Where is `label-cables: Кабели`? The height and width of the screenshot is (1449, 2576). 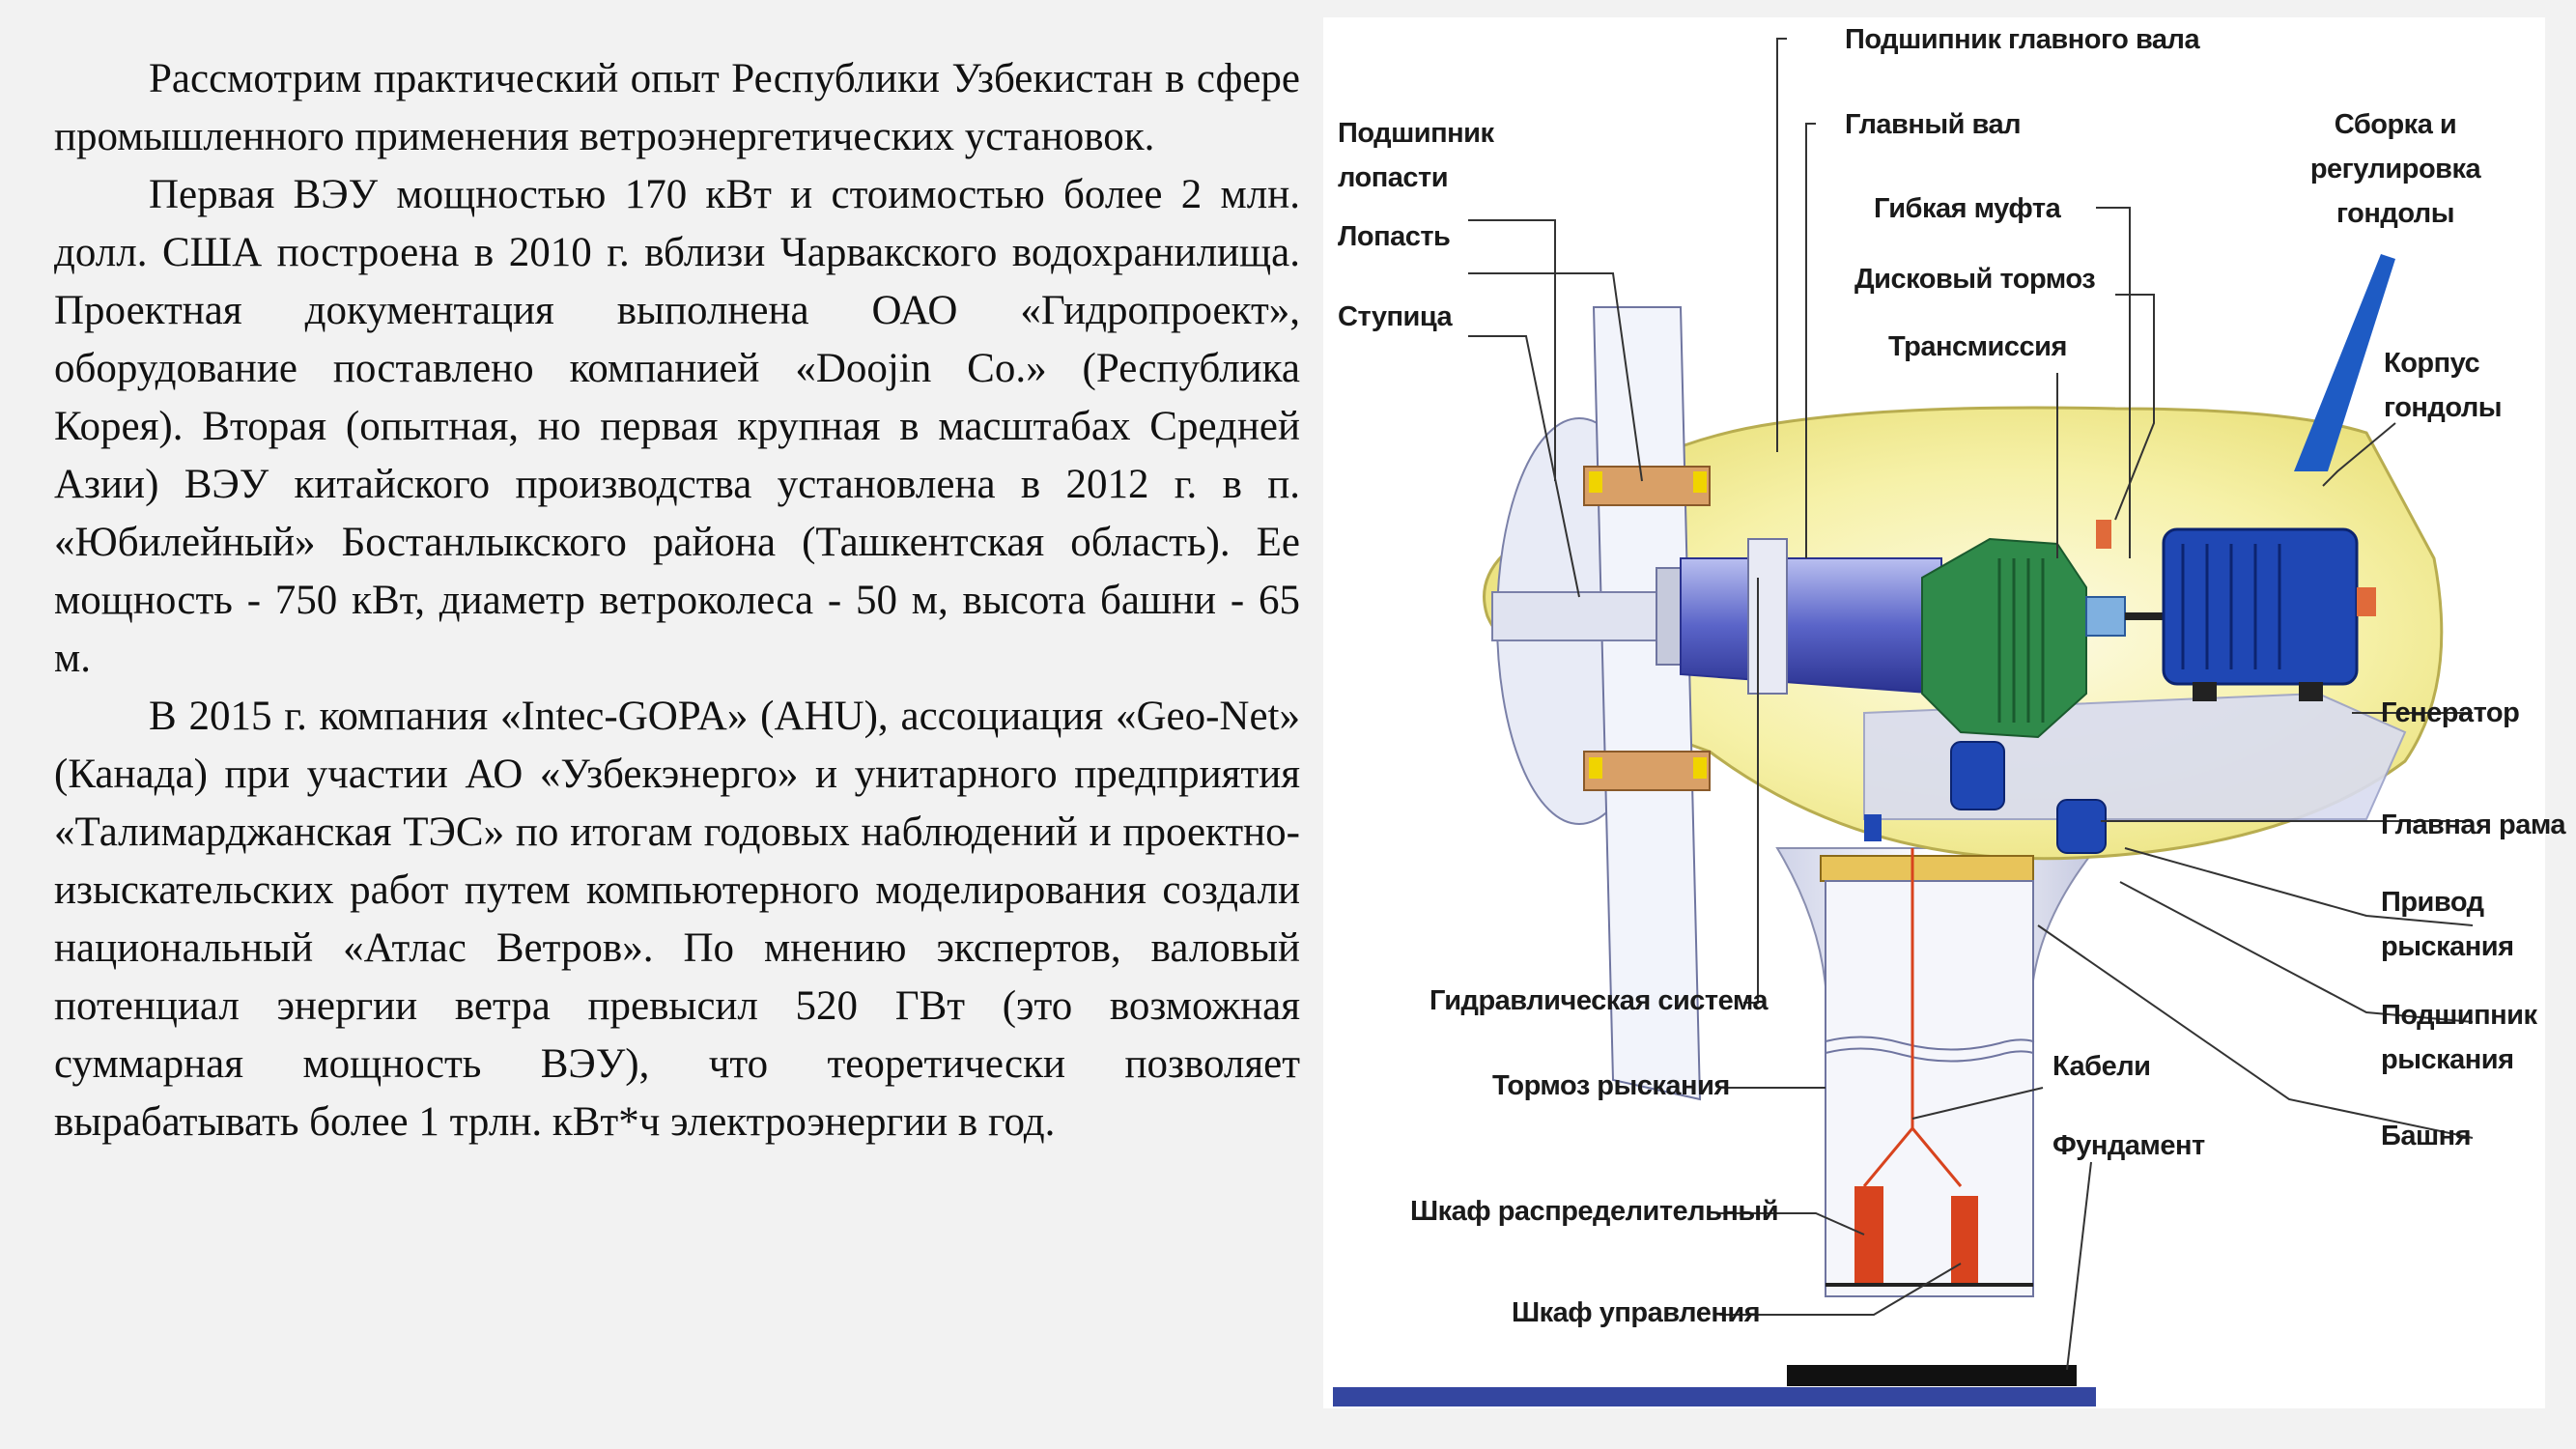 label-cables: Кабели is located at coordinates (2101, 1066).